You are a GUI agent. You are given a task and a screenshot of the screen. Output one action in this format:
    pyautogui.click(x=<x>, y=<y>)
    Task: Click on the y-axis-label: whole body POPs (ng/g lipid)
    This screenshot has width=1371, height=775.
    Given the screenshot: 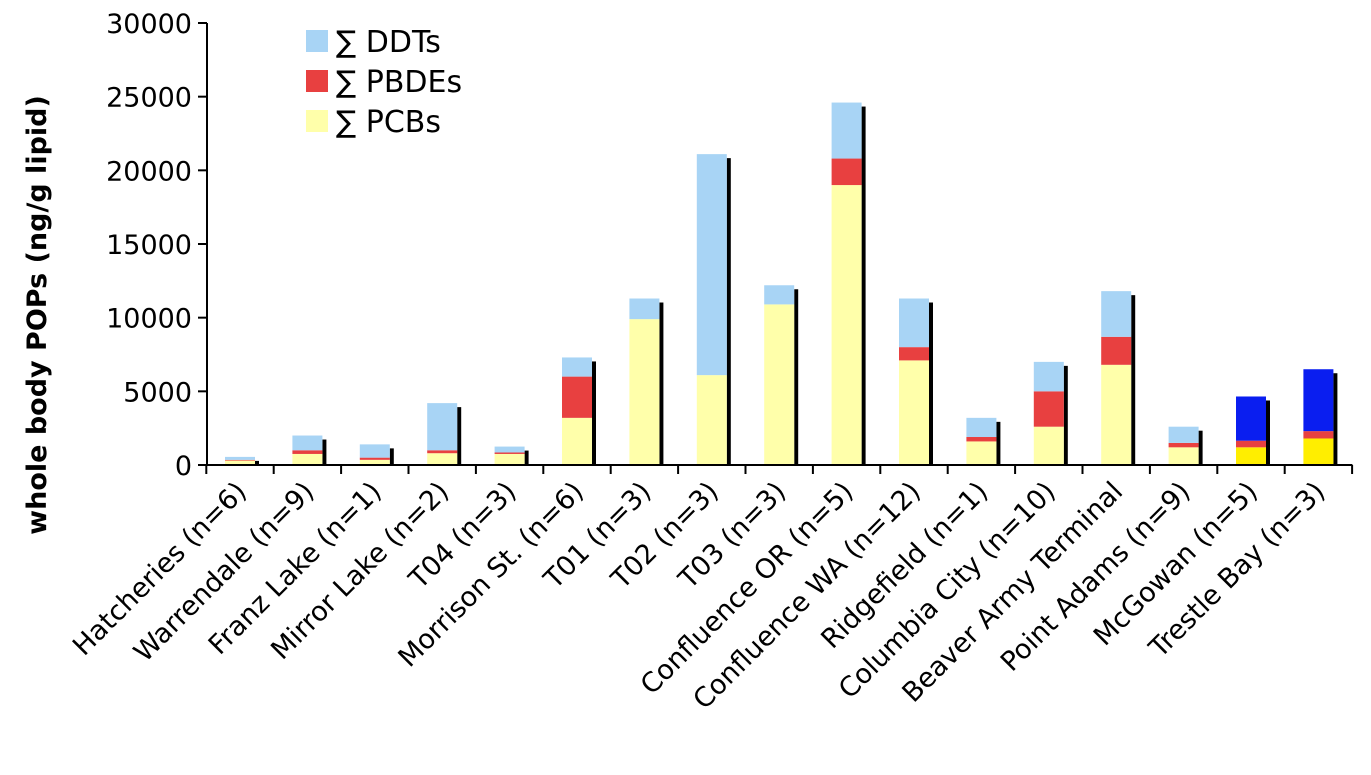 What is the action you would take?
    pyautogui.click(x=37, y=315)
    